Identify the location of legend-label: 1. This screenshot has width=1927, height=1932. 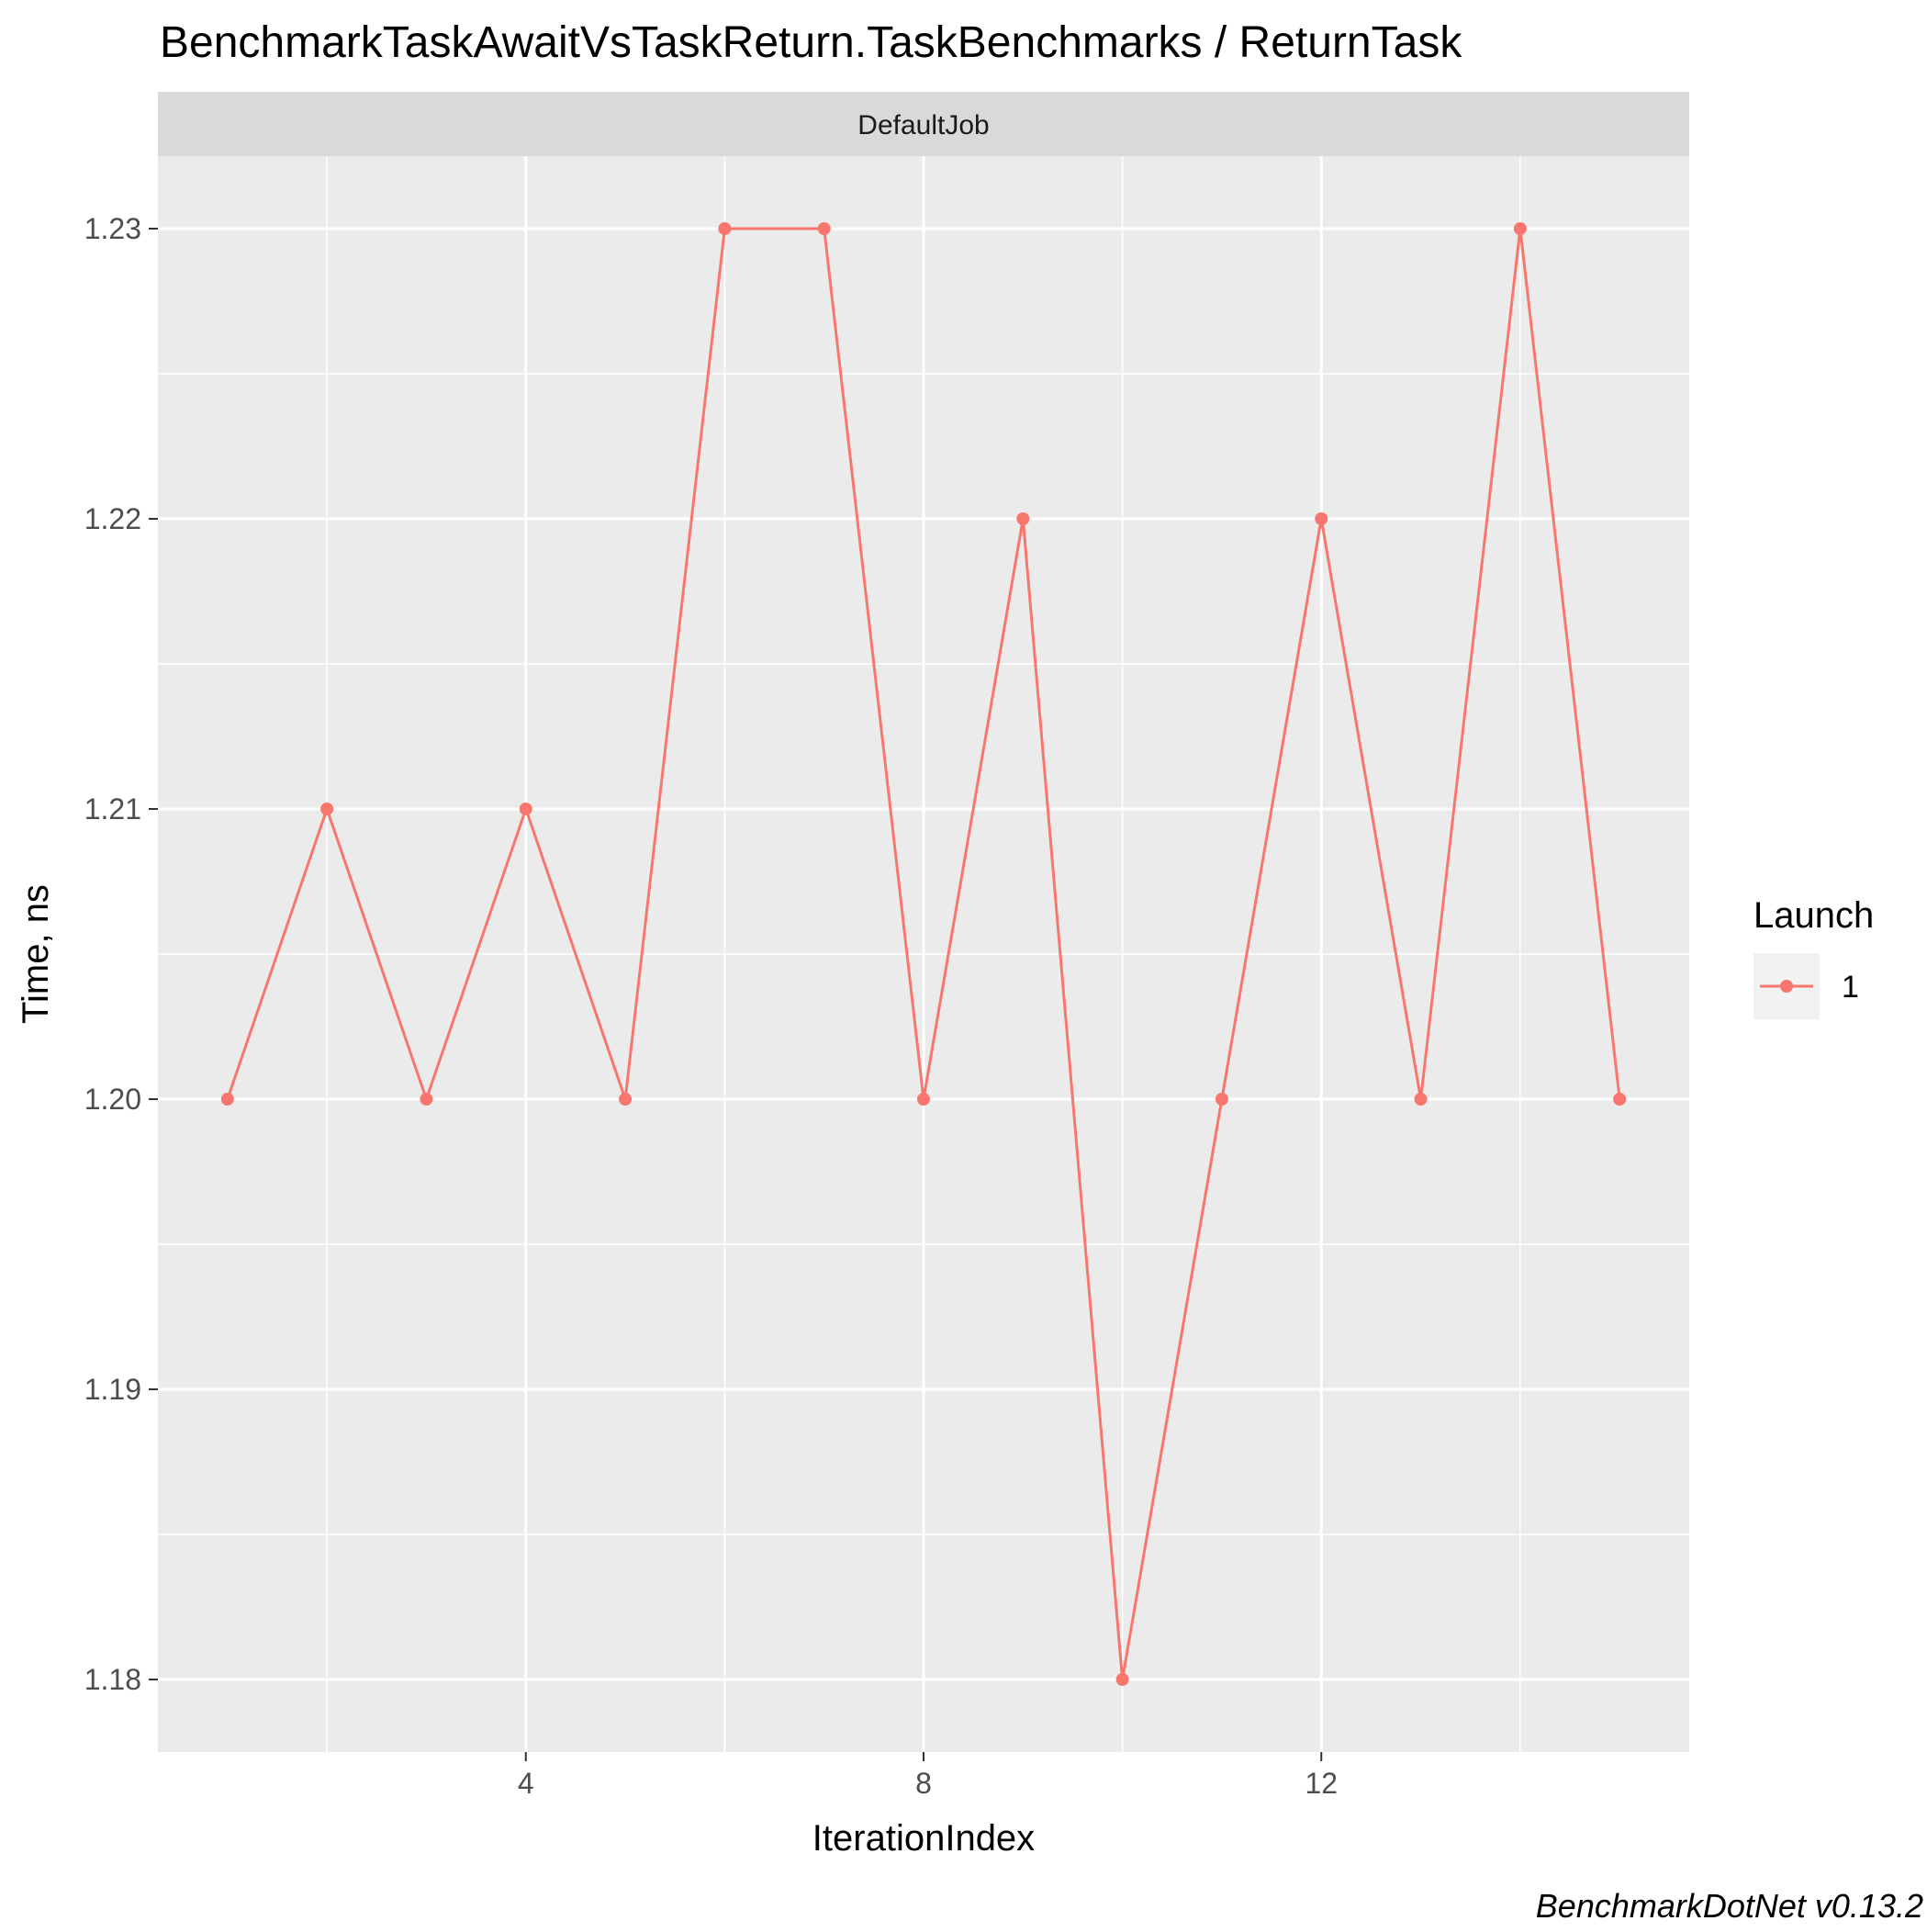
(1850, 988).